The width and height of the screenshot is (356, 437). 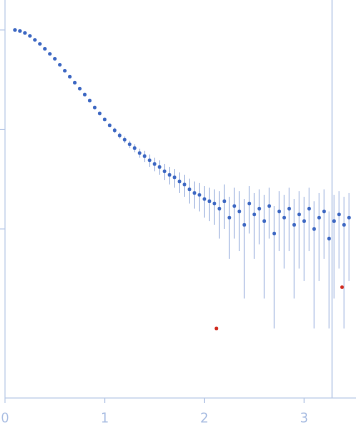 I want to click on x-tick-label: 2, so click(x=204, y=419).